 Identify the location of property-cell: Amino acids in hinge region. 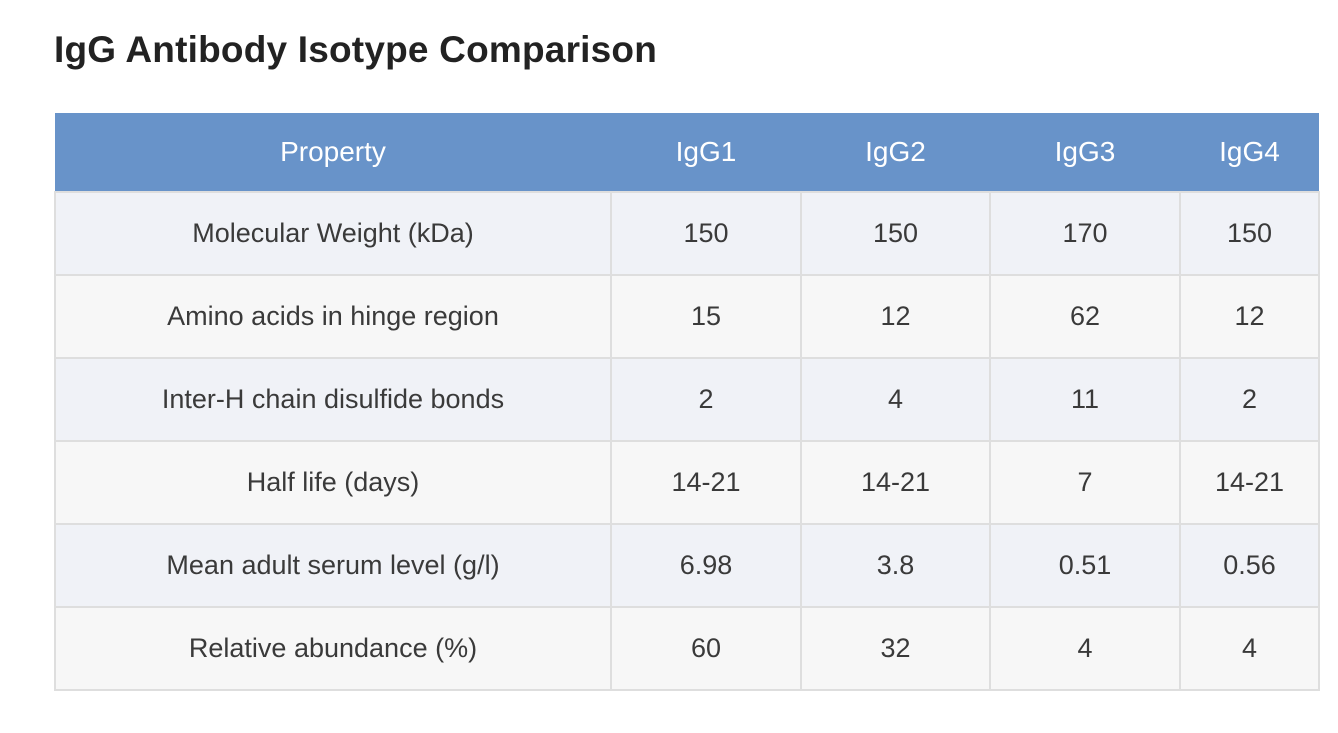
(333, 316).